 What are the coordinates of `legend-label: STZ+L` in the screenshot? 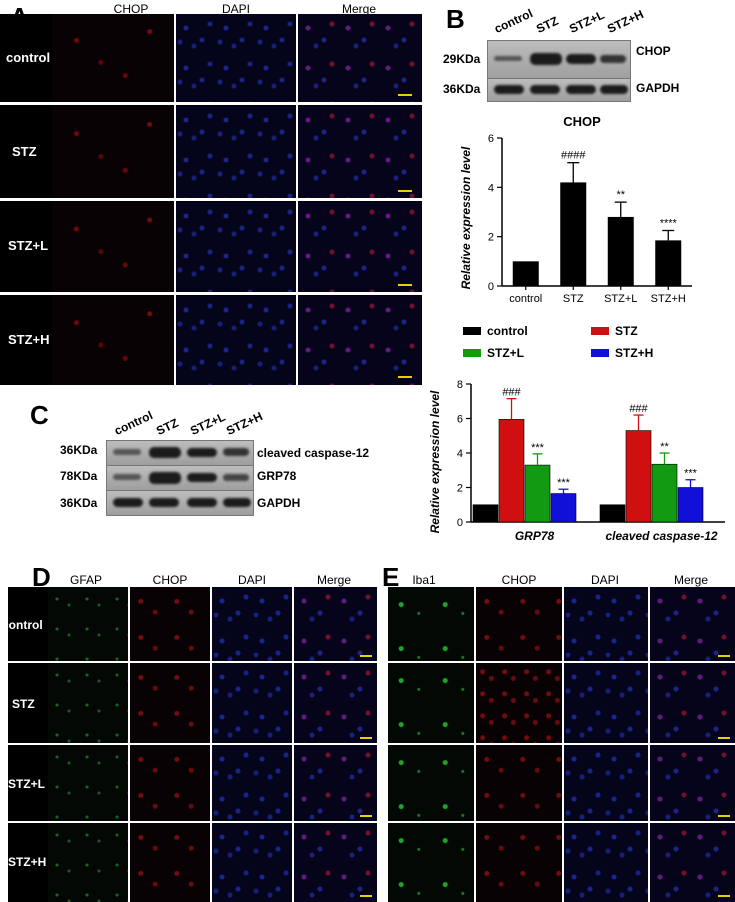 It's located at (505, 353).